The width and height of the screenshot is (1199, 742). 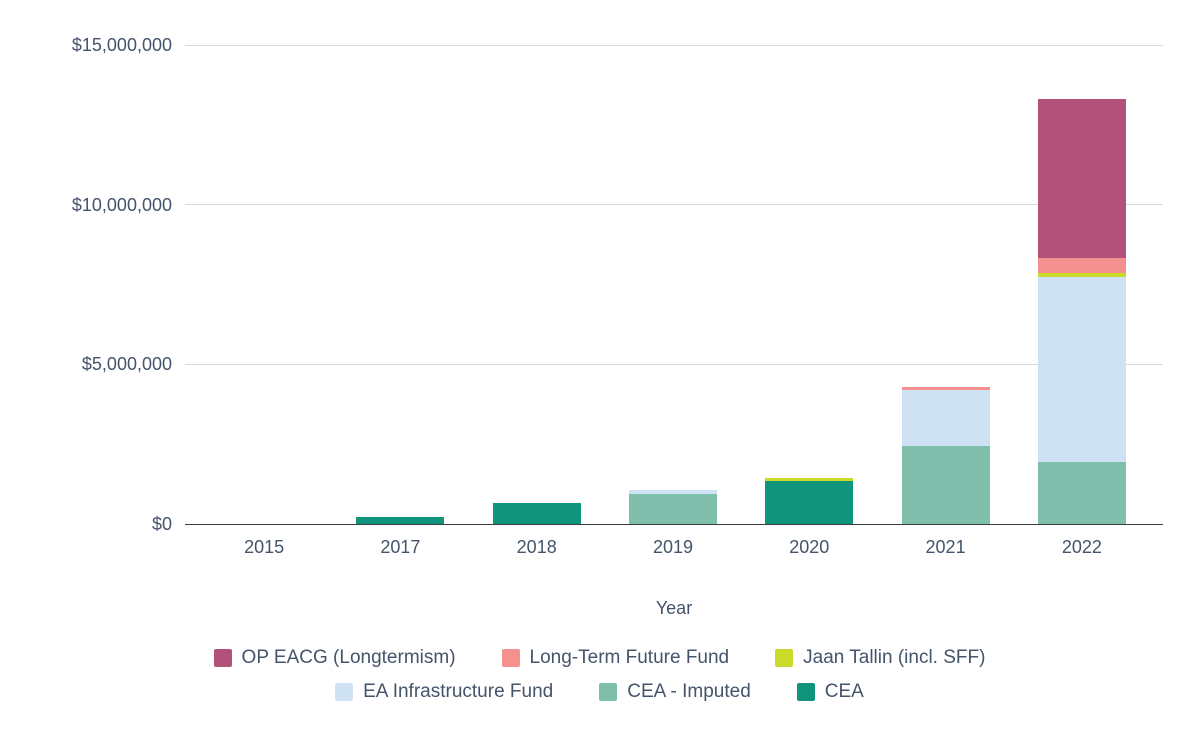 I want to click on bar-segment-2022-cea-imputed, so click(x=1081, y=492).